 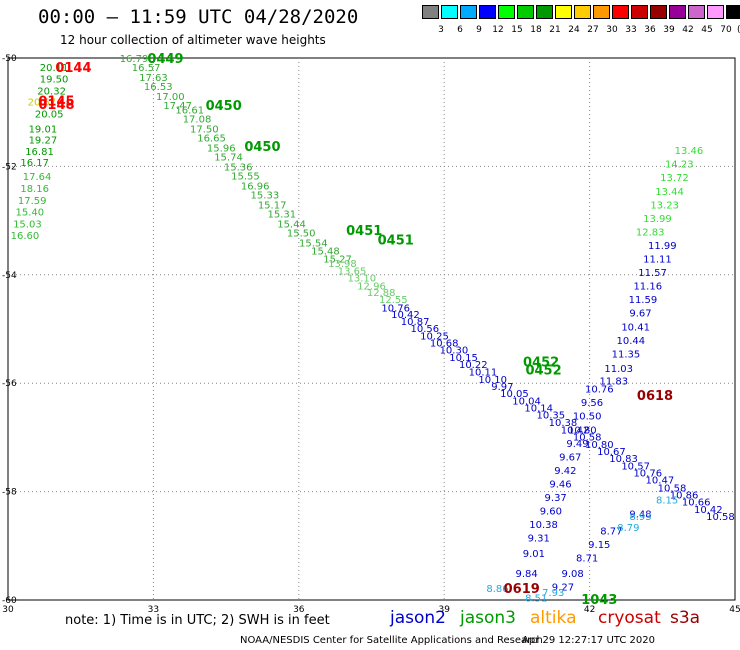 I want to click on wave-height-label: 13.46, so click(x=689, y=151).